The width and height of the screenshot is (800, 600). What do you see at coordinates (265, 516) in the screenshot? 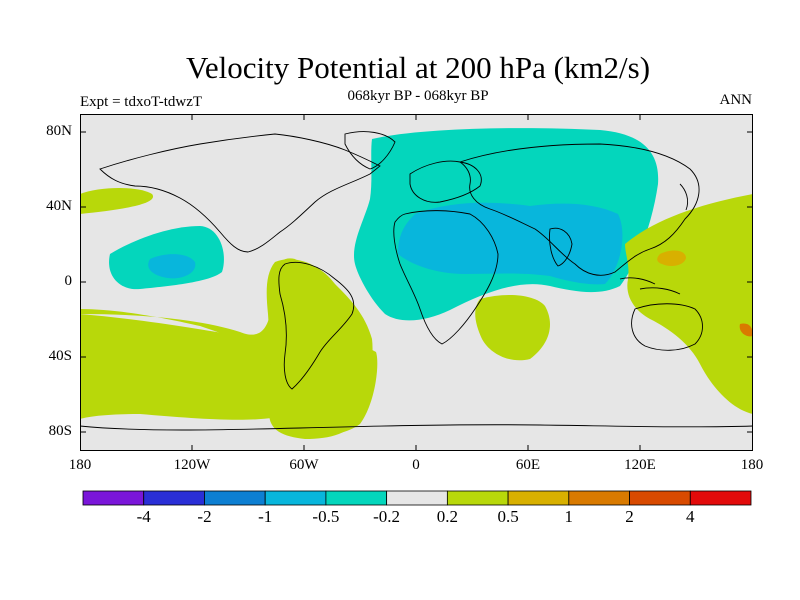
I see `colorbar-label: -1` at bounding box center [265, 516].